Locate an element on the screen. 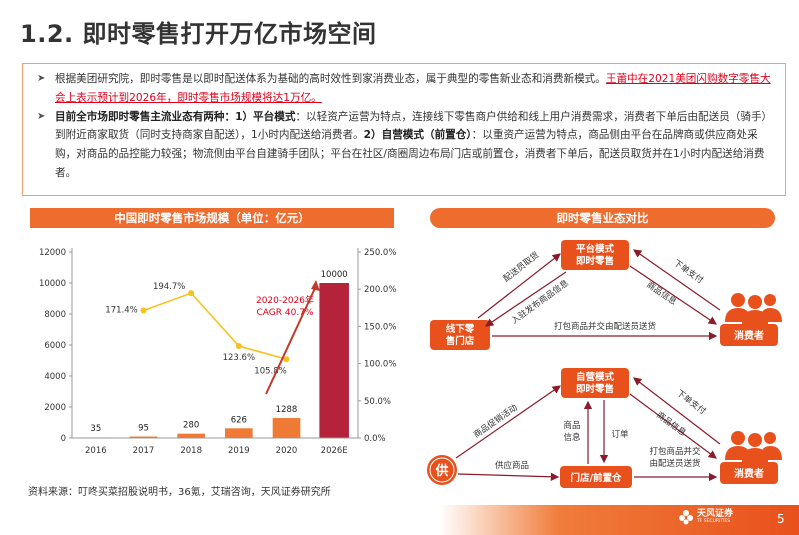 This screenshot has width=799, height=535. edge-order2-label: 订单 is located at coordinates (620, 434).